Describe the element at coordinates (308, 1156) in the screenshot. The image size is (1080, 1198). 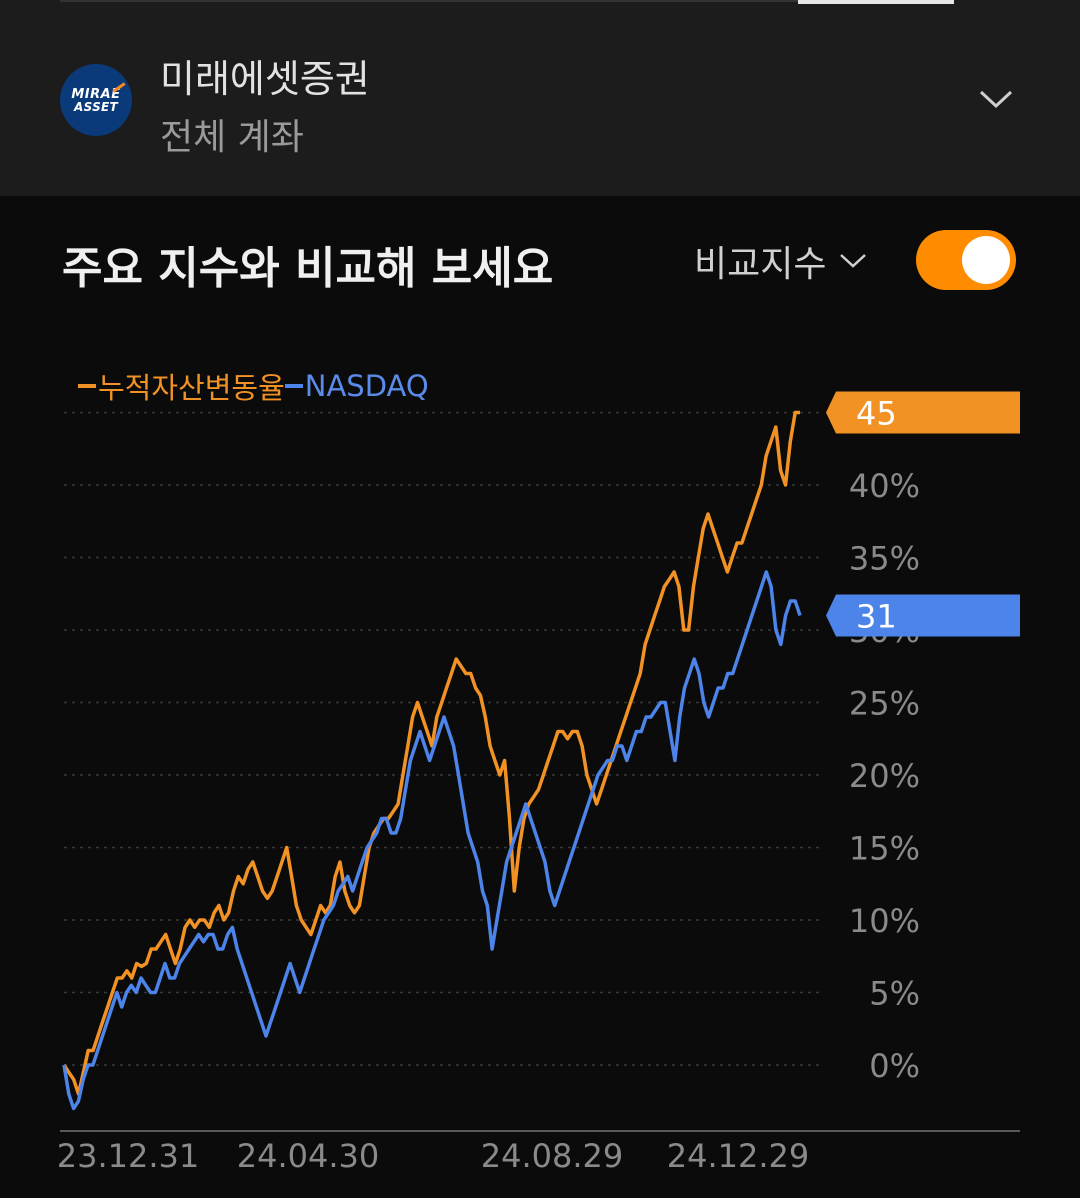
I see `x-tick-label: 24.04.30` at that location.